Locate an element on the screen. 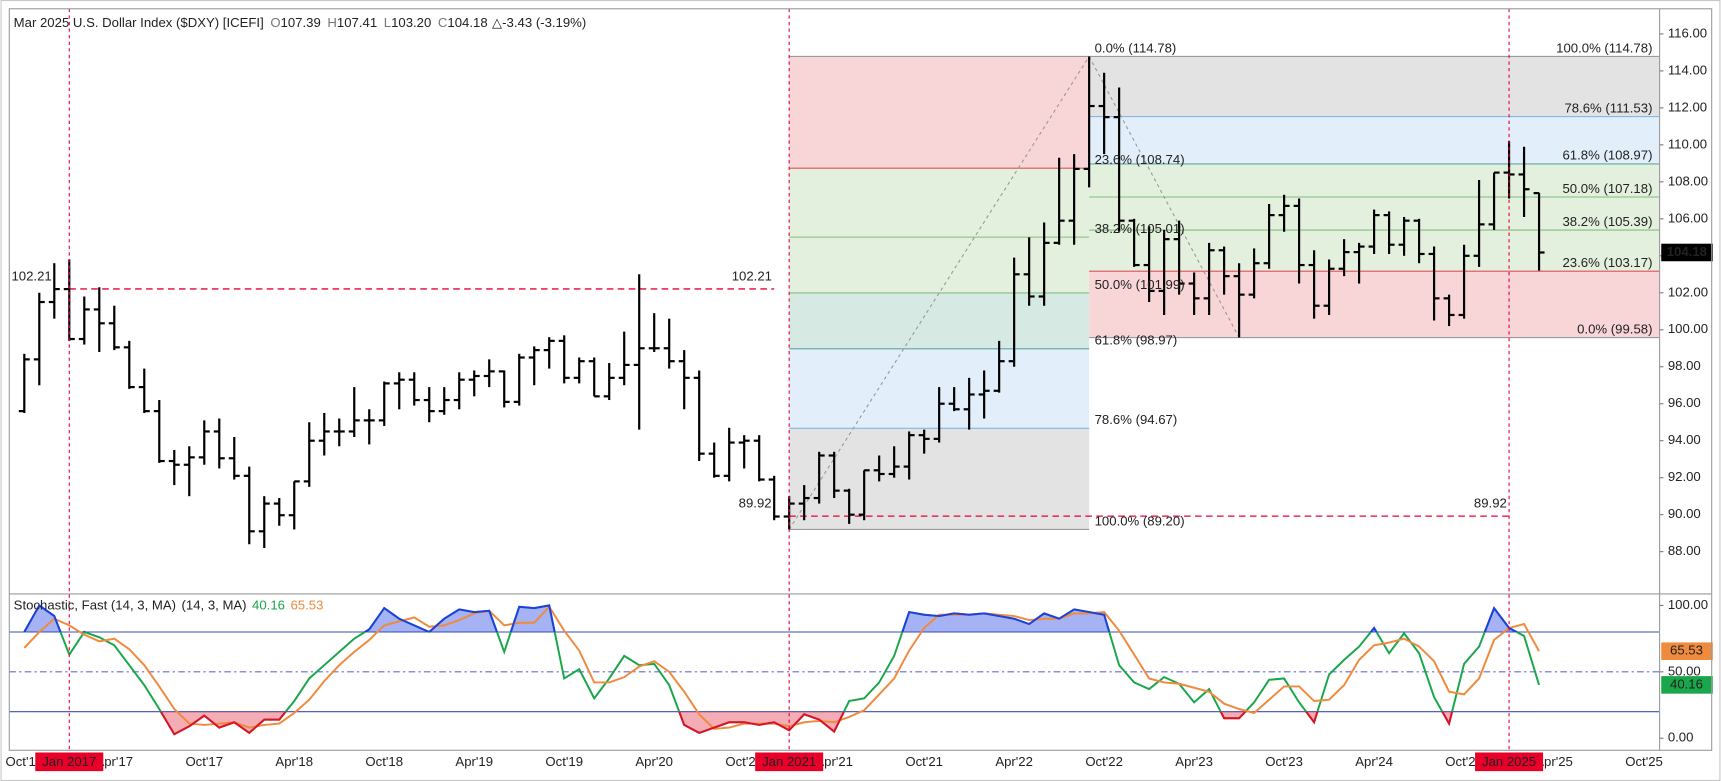  x-tick-label: Apr'23 is located at coordinates (1194, 761).